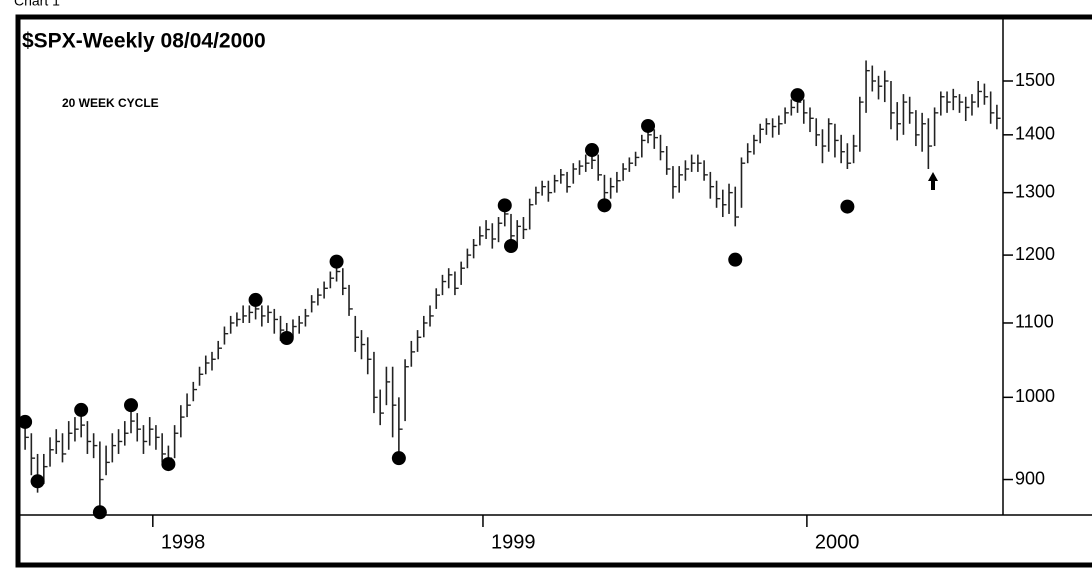  I want to click on x-tick-label: 2000, so click(837, 542).